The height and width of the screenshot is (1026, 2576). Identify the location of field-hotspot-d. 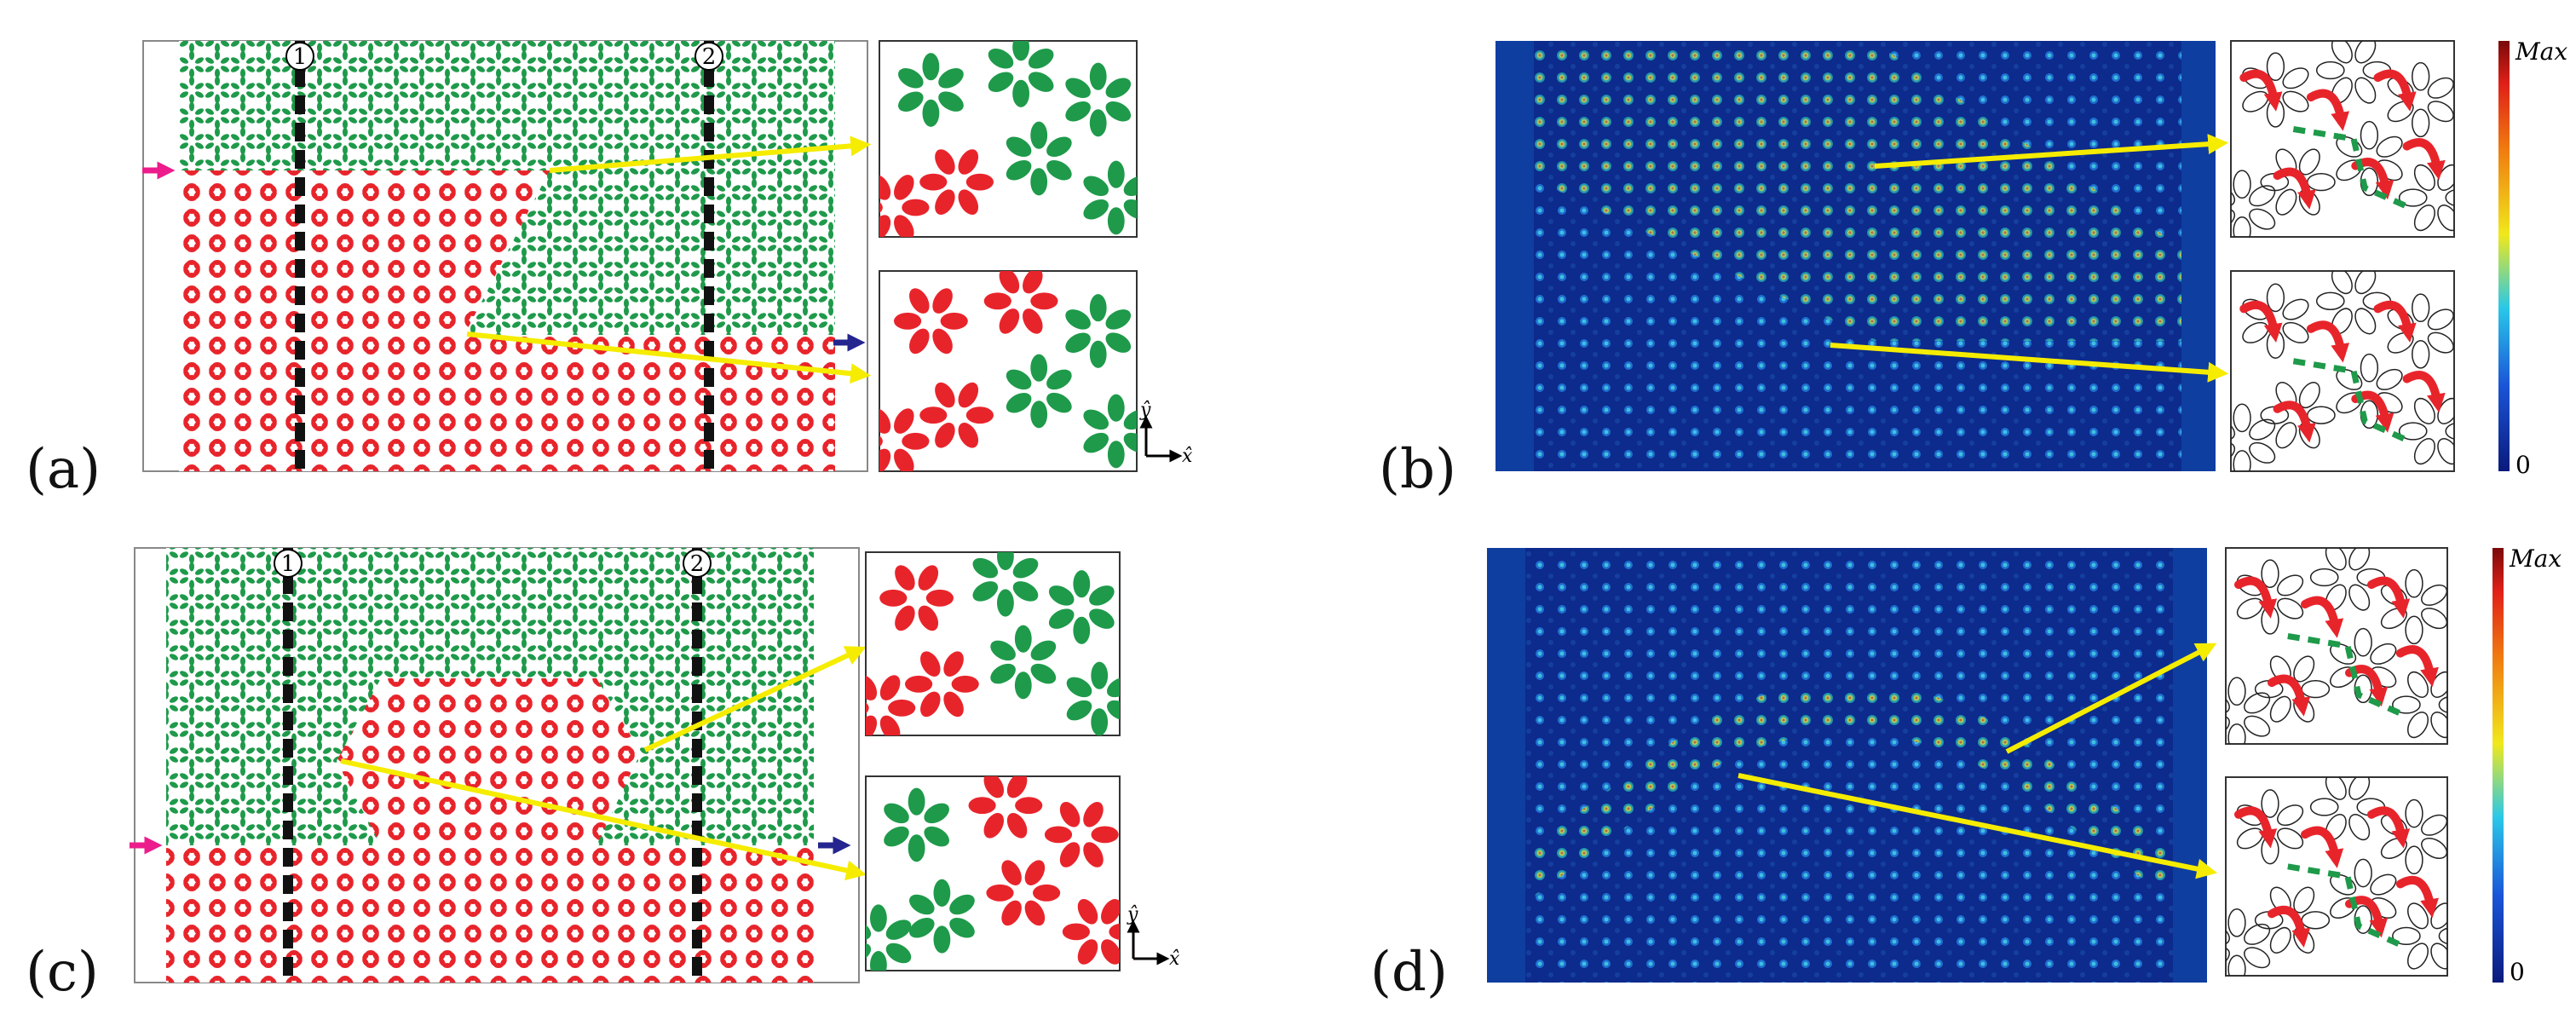
(1851, 792).